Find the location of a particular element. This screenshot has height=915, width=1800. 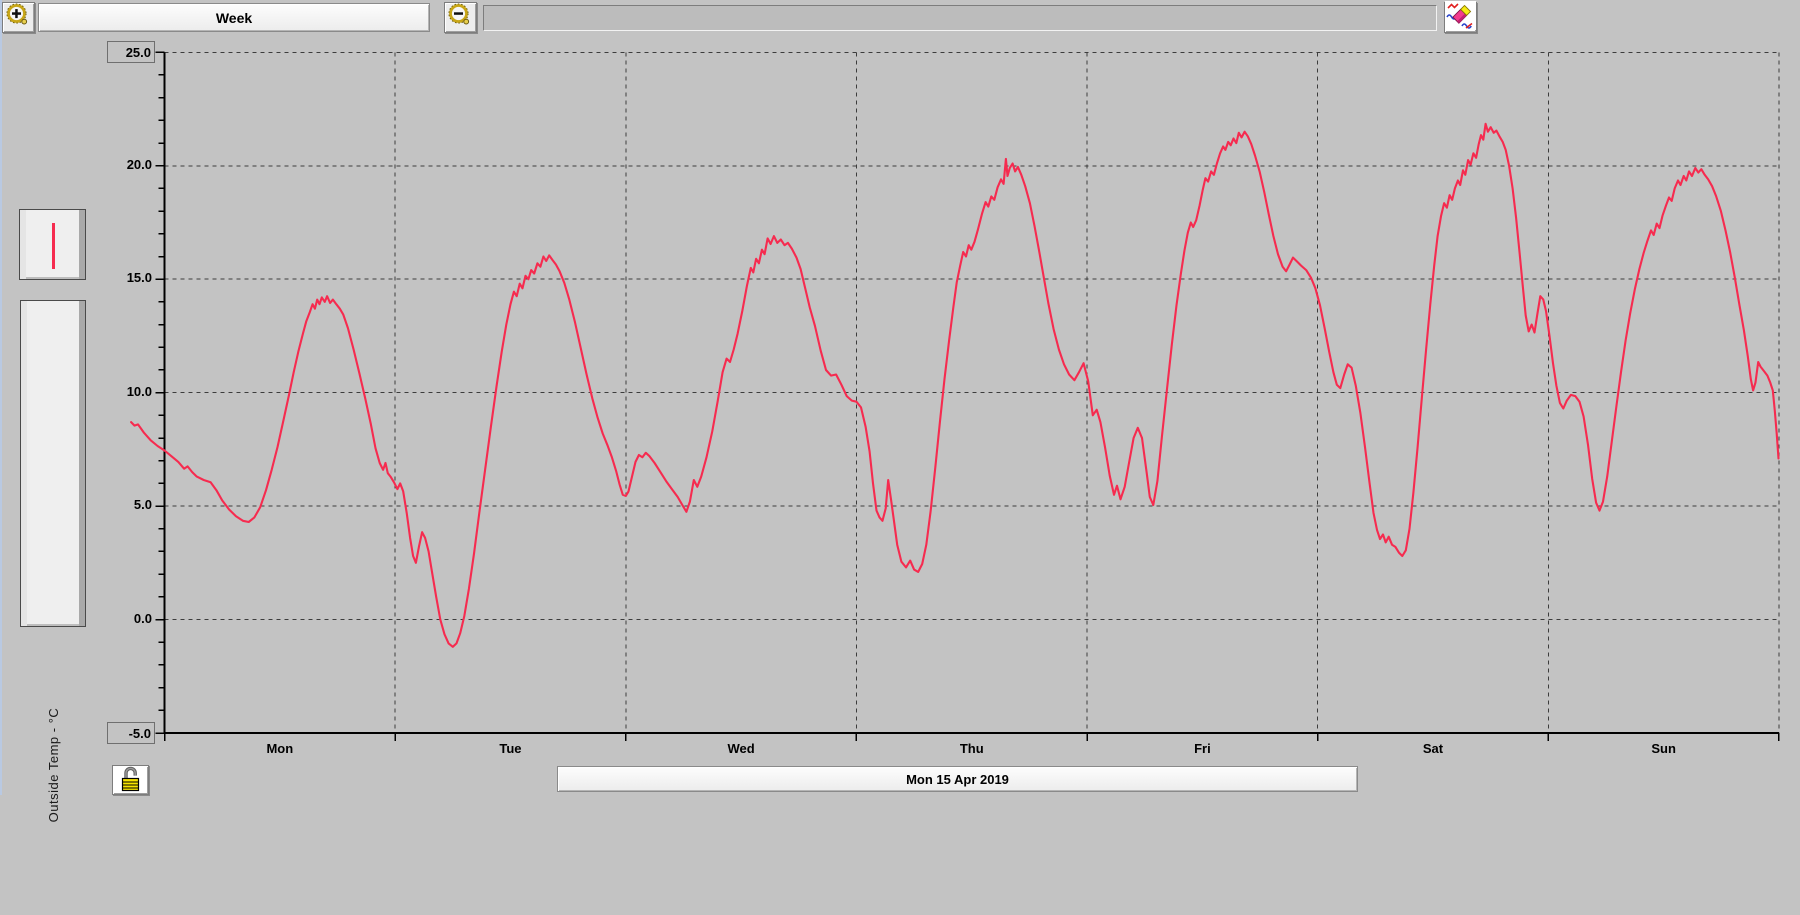

date-range-bar: Mon 15 Apr 2019 is located at coordinates (957, 779).